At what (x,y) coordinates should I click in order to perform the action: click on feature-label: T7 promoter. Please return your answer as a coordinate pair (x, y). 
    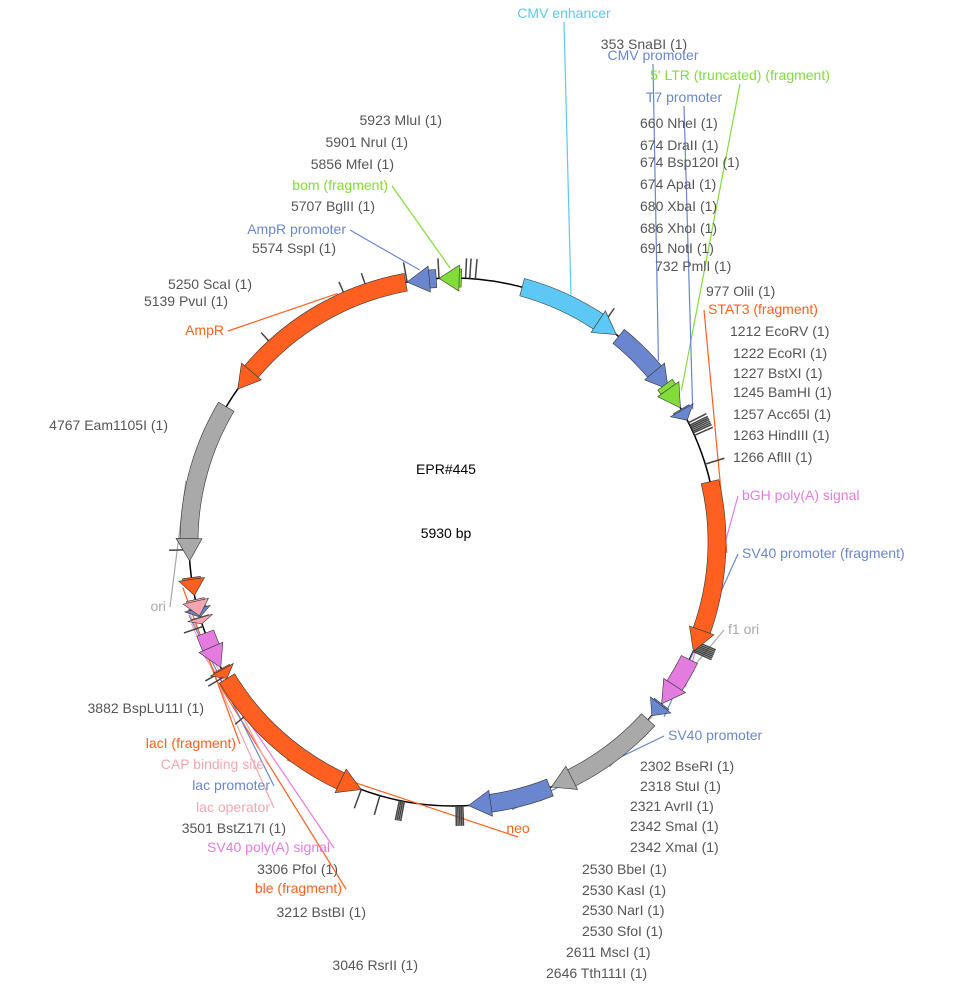
    Looking at the image, I should click on (684, 97).